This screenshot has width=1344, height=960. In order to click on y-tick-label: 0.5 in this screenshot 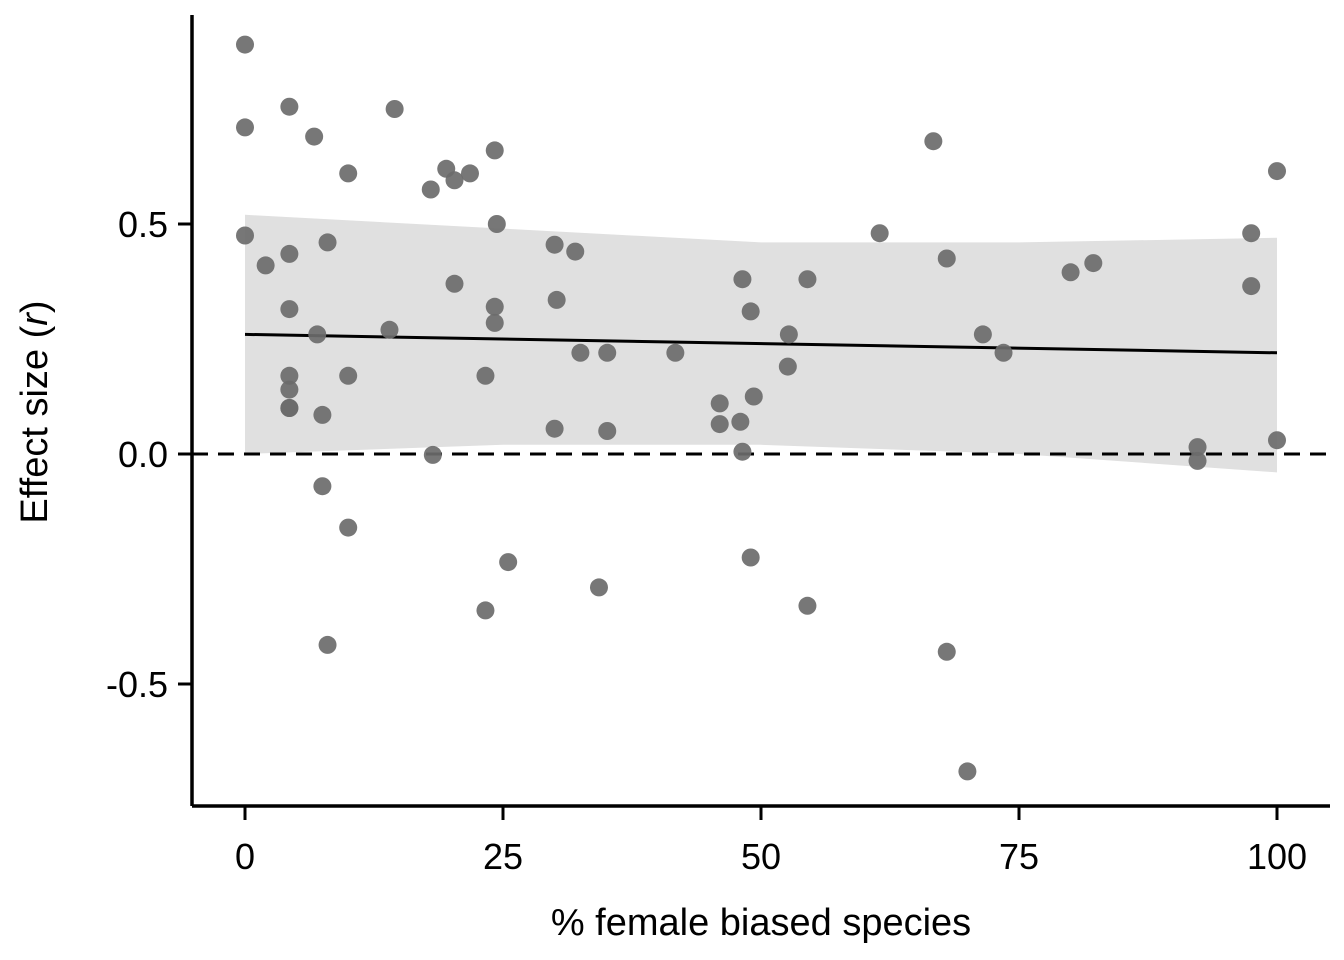, I will do `click(143, 224)`.